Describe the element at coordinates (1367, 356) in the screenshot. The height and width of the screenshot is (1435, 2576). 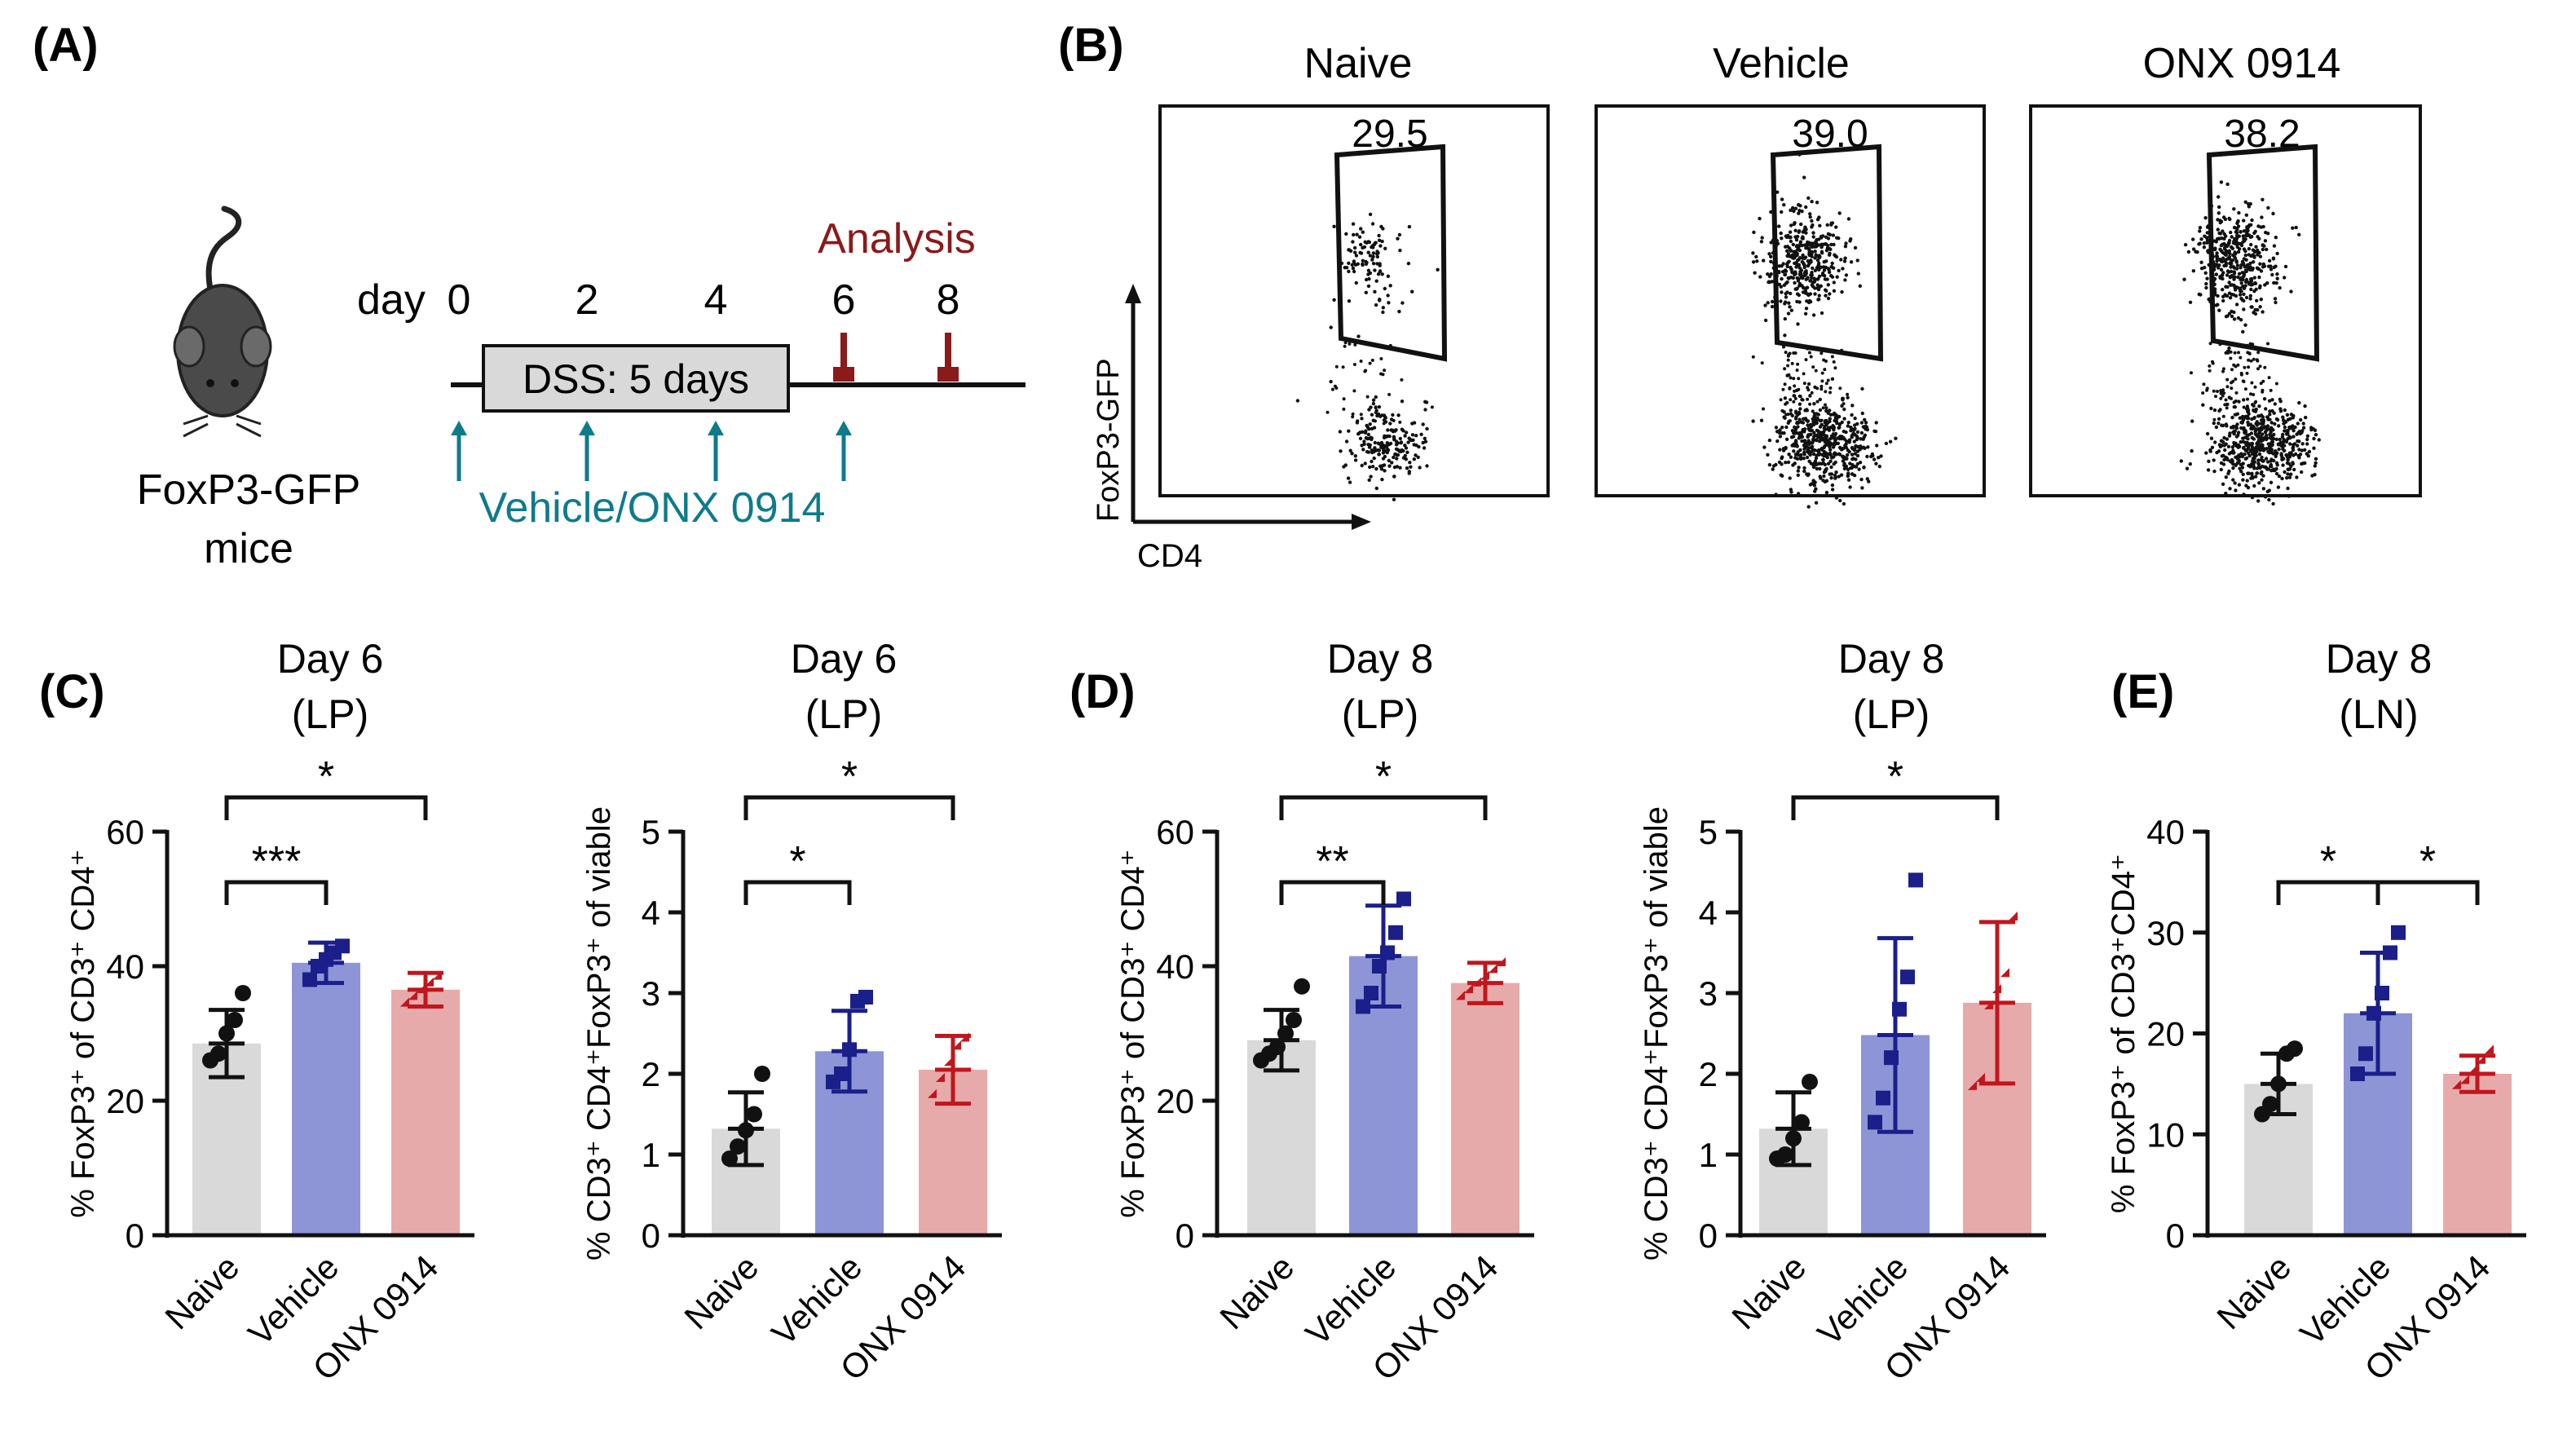
I see `dots-naive` at that location.